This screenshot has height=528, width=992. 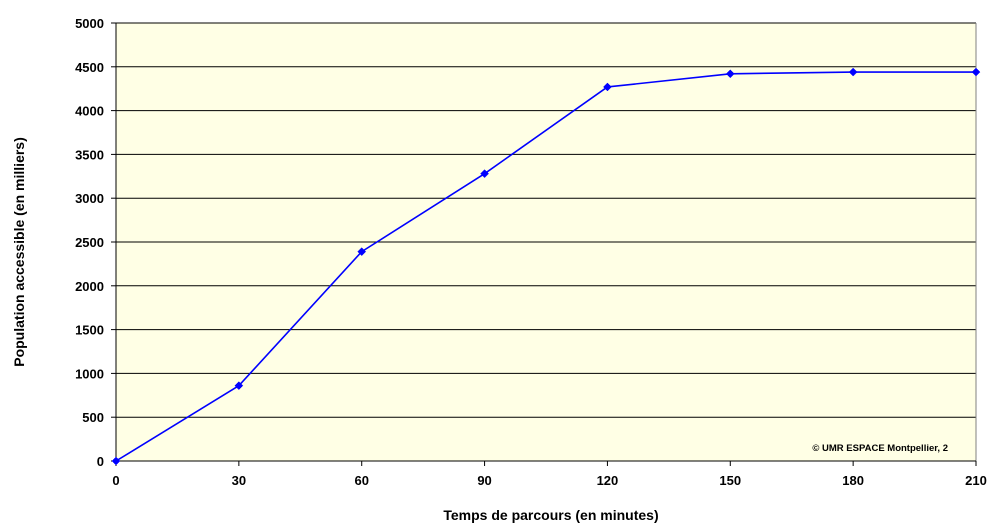 I want to click on y-axis-title: Population accessible (en milliers), so click(x=19, y=252).